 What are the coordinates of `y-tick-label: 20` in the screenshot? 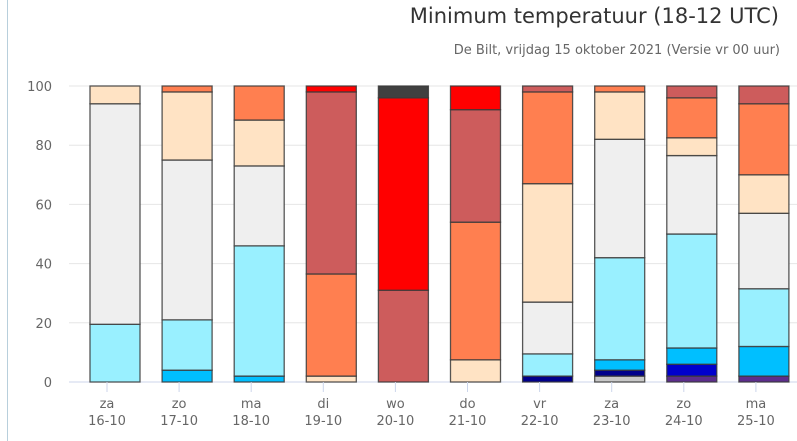 It's located at (43, 324).